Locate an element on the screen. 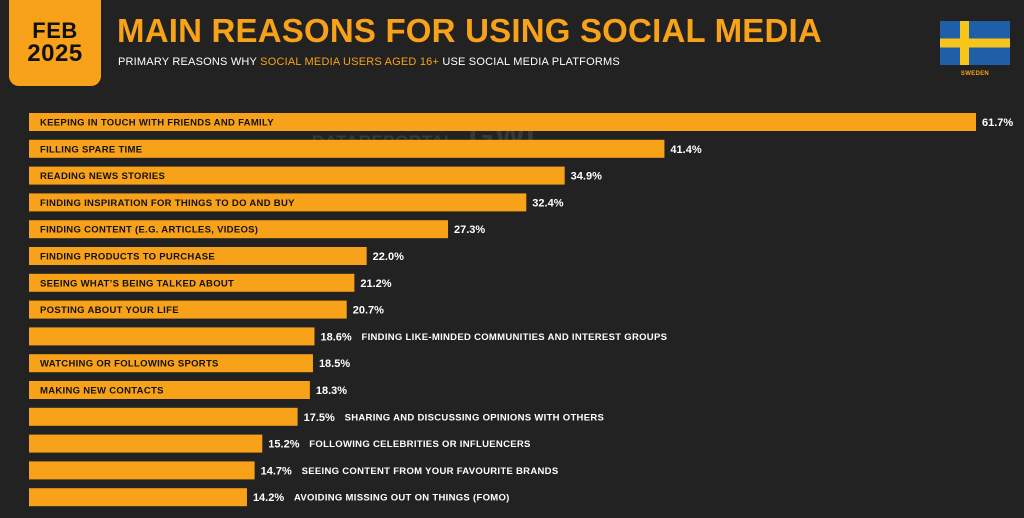  bar-row: 20.7% POSTING ABOUT YOUR LIFE is located at coordinates (206, 309).